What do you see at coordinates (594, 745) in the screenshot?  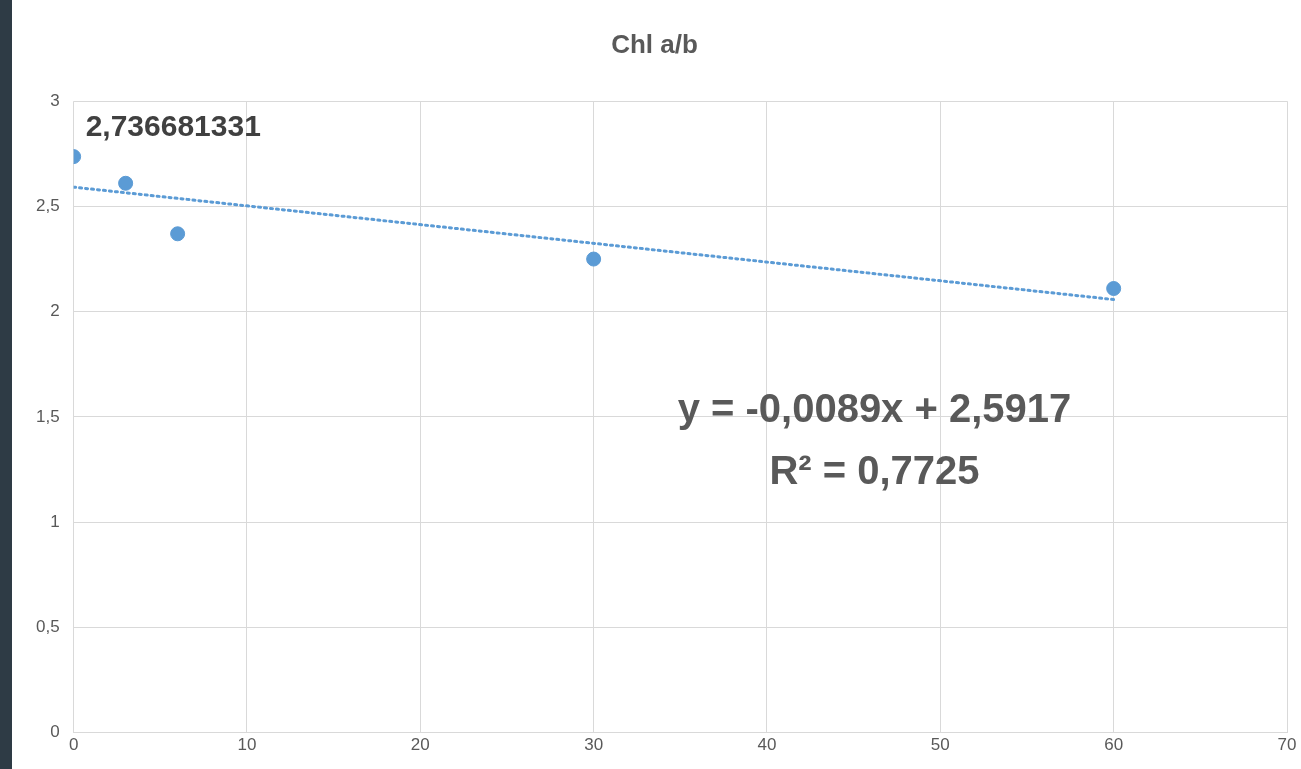 I see `x-tick-label: 30` at bounding box center [594, 745].